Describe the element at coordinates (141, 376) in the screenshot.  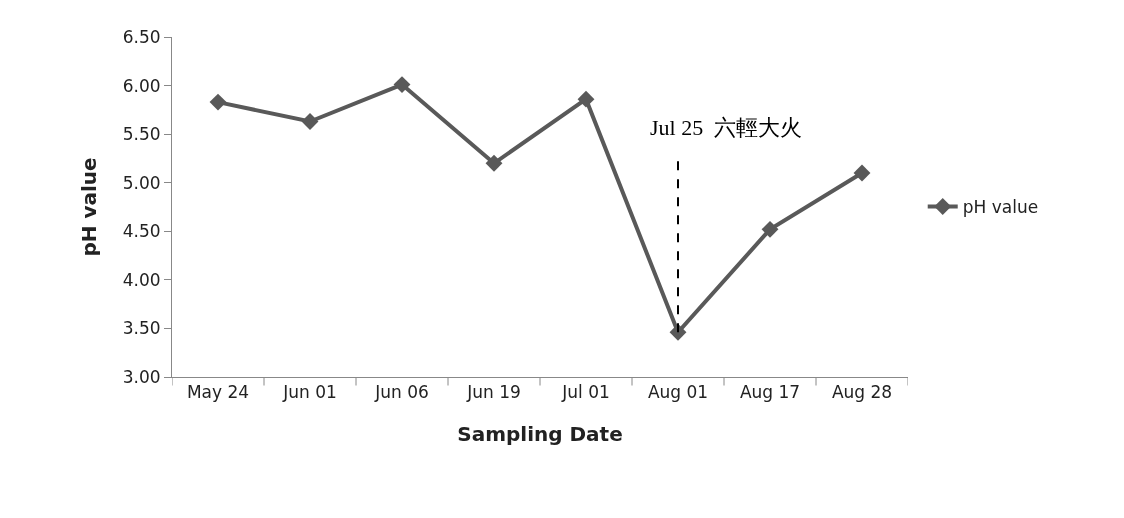
I see `y-tick-label: 3.00` at that location.